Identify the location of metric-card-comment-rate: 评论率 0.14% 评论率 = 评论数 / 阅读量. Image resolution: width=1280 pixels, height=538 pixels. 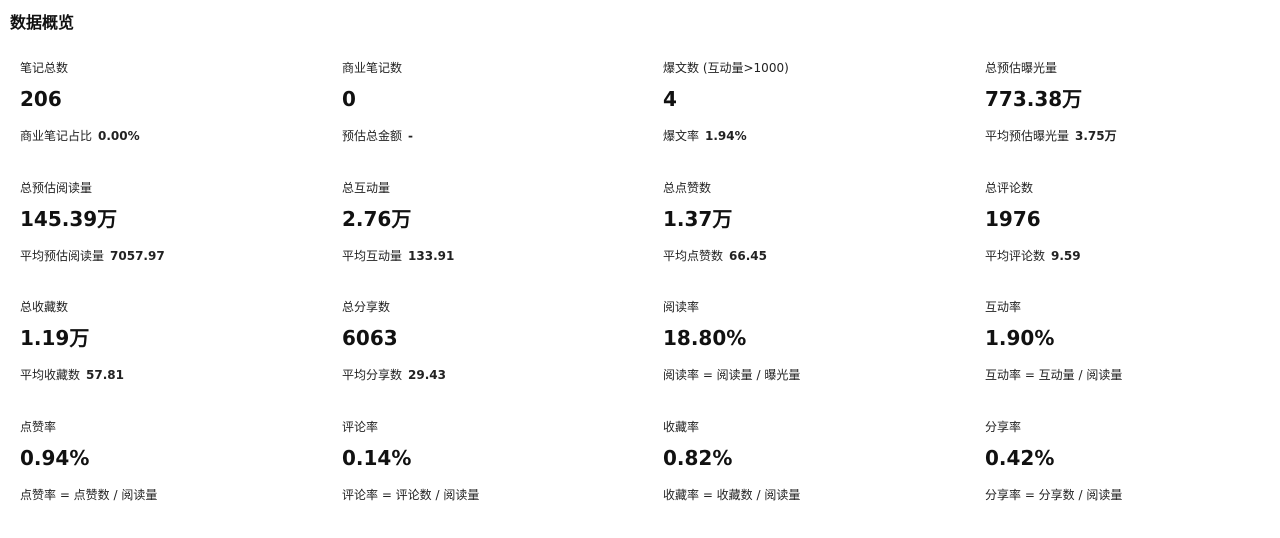
(502, 478).